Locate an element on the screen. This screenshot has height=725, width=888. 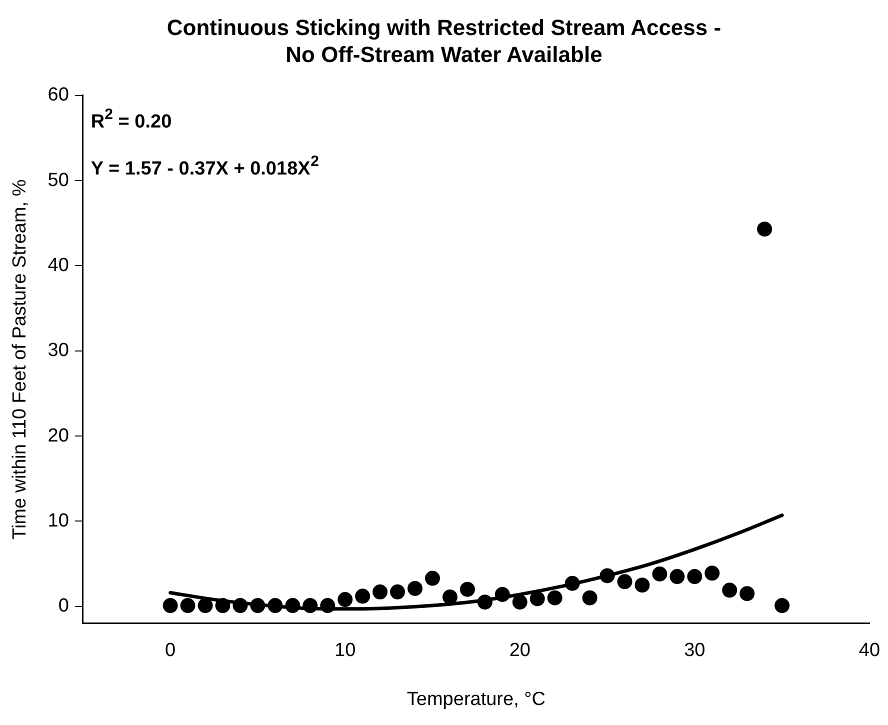
x-tick-label: 0 is located at coordinates (170, 651).